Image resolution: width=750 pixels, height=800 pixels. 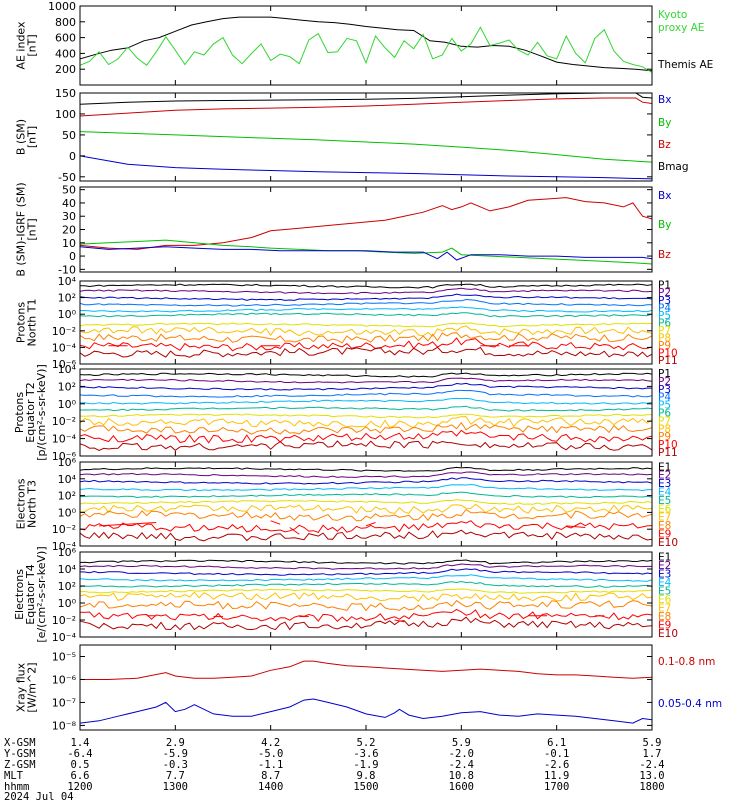 What do you see at coordinates (461, 787) in the screenshot?
I see `ephemeris-value: 1600` at bounding box center [461, 787].